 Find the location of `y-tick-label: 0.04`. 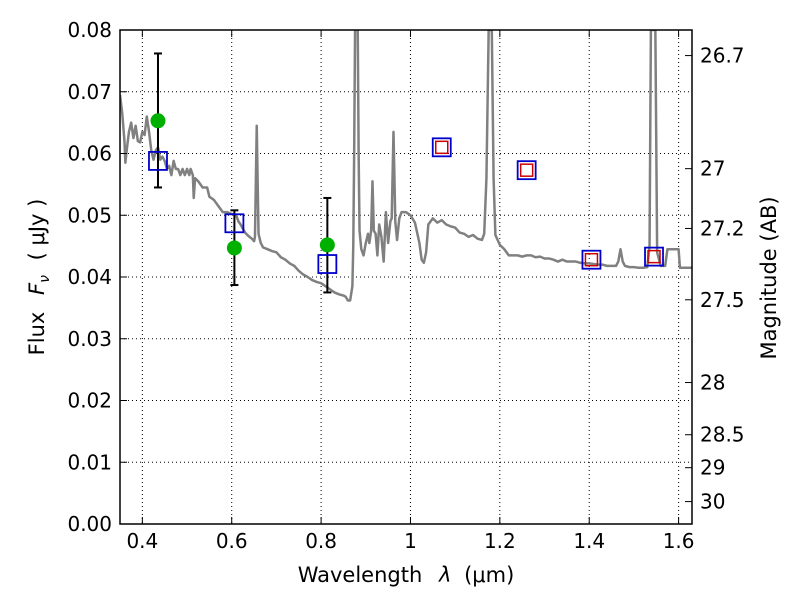

y-tick-label: 0.04 is located at coordinates (89, 277).